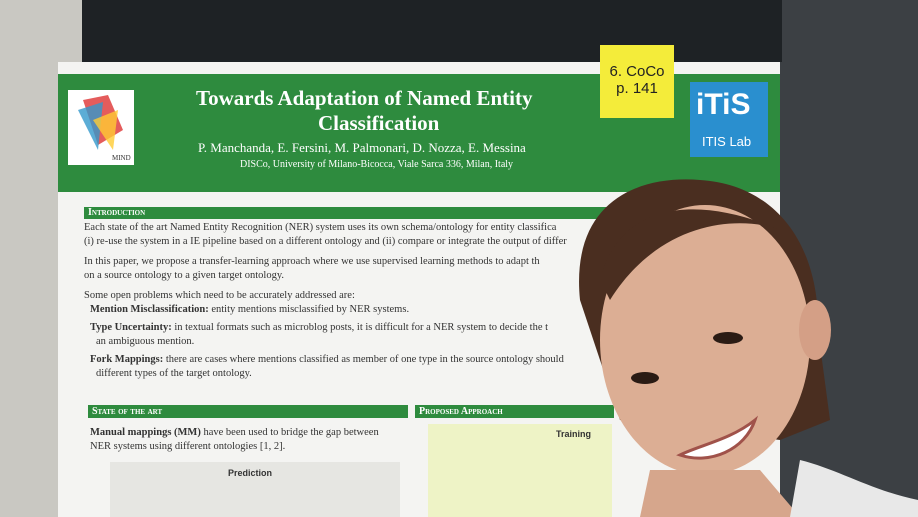 The width and height of the screenshot is (918, 517). Describe the element at coordinates (637, 71) in the screenshot. I see `note-line: 6. CoCo` at that location.